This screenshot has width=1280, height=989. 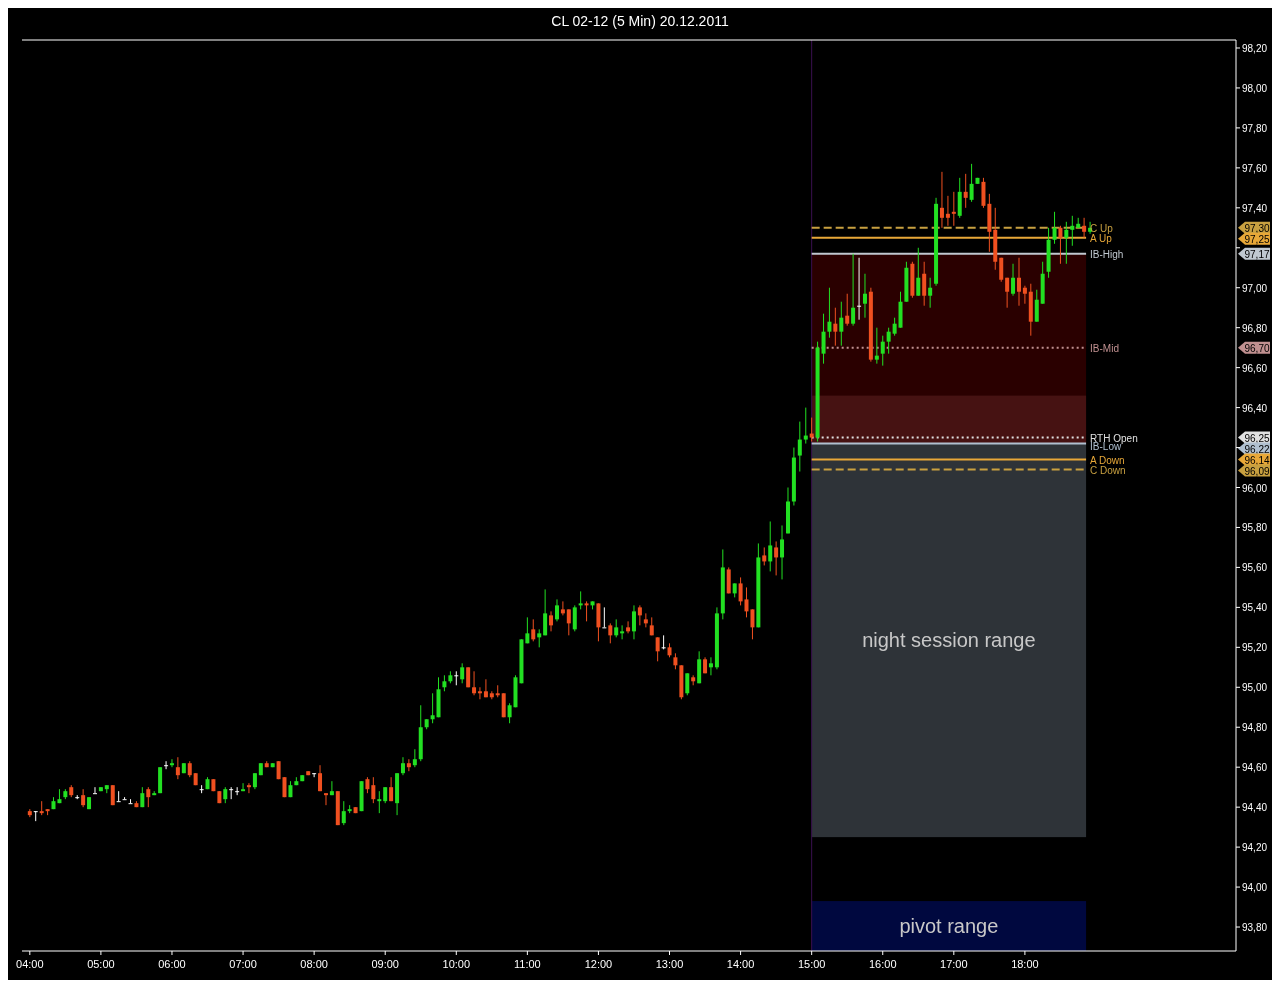 What do you see at coordinates (1255, 848) in the screenshot?
I see `y-tick-label: 94,20` at bounding box center [1255, 848].